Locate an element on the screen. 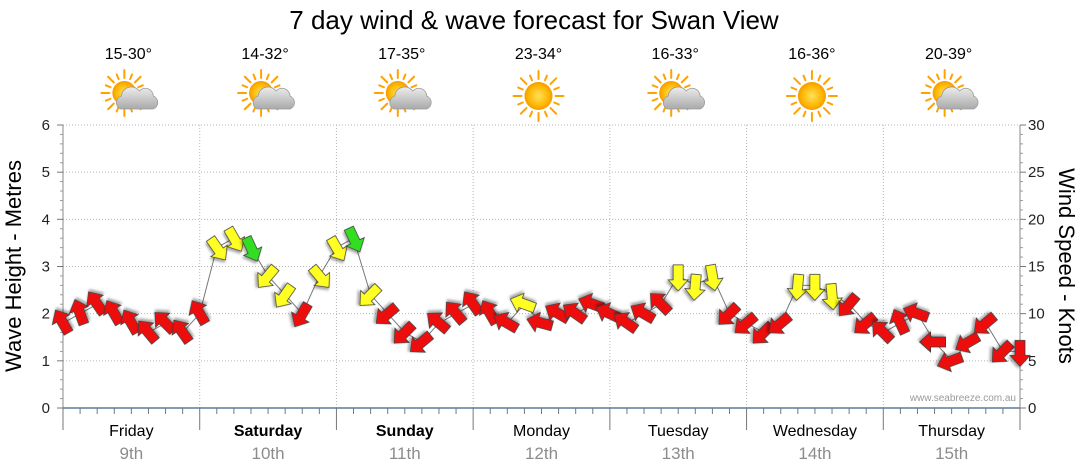  temperature-range: 14-32° is located at coordinates (264, 54).